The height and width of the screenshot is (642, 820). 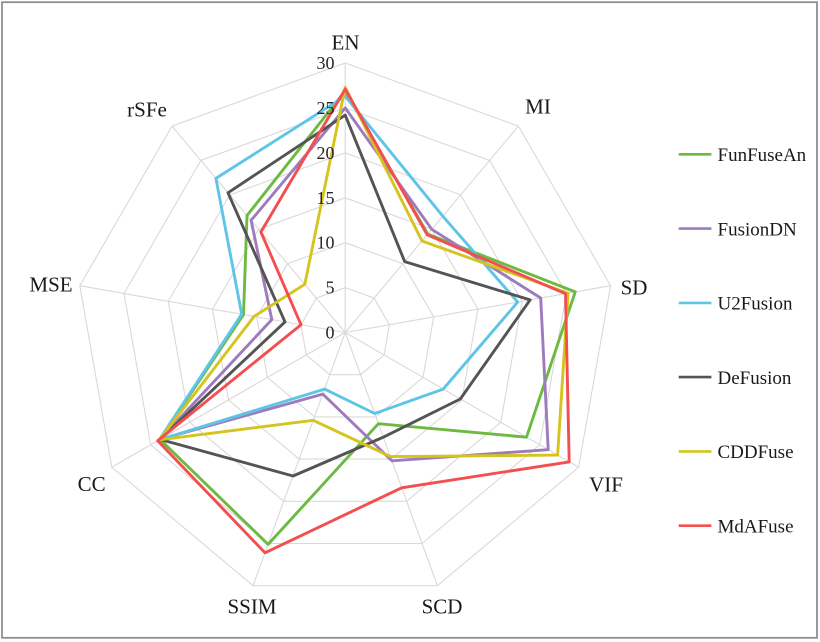 What do you see at coordinates (755, 304) in the screenshot?
I see `svg-text: U2Fusion` at bounding box center [755, 304].